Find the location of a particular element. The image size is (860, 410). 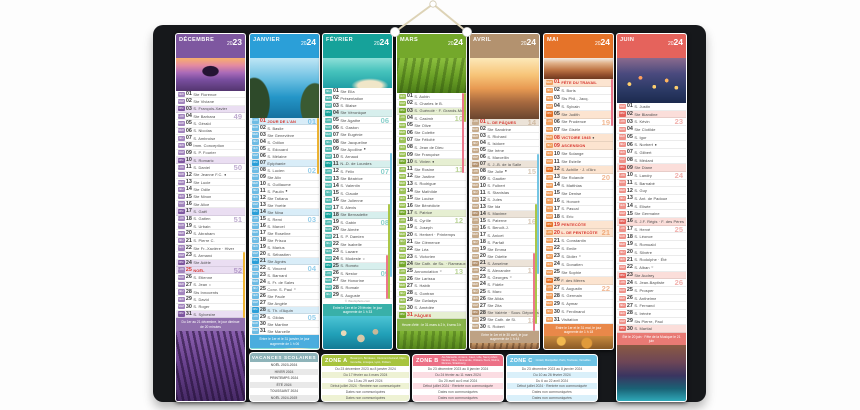

day-row: LUN 26 S. Nestor 09 is located at coordinates (357, 274).